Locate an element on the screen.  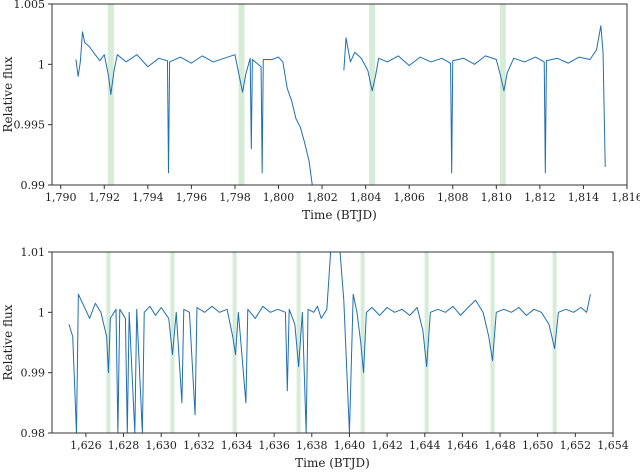
y-axis-ticks: 0.99 0.995 1 1.005 is located at coordinates (33, 96).